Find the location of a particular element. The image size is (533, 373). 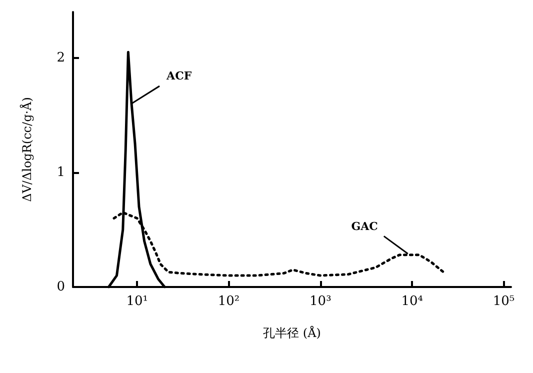

y-axis-title: ΔV/ΔlogR(cc/g·Å) is located at coordinates (26, 149).